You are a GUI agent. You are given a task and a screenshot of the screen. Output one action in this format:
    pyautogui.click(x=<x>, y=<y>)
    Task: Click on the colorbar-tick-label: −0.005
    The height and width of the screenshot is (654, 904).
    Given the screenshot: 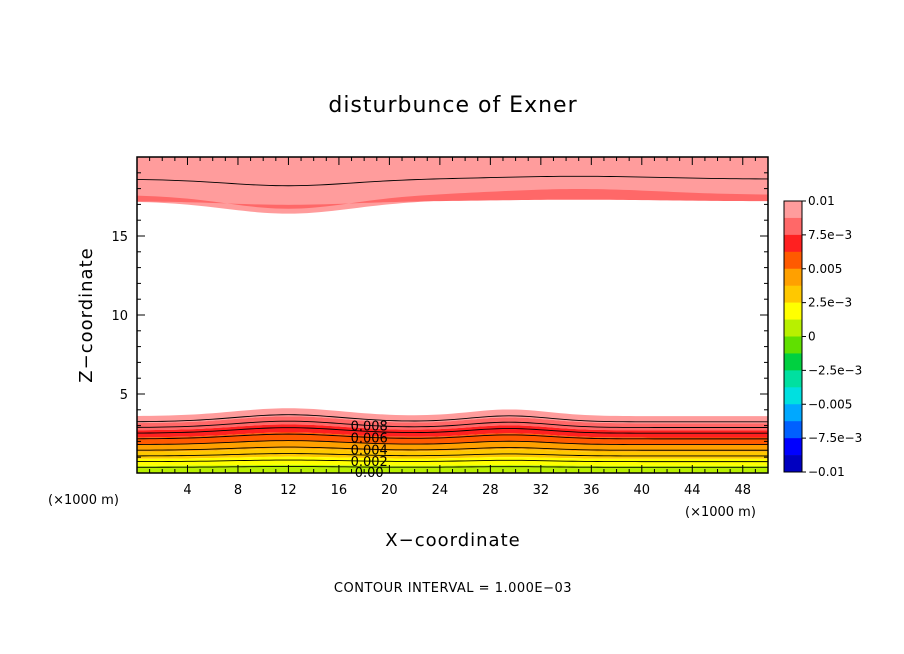 What is the action you would take?
    pyautogui.click(x=830, y=404)
    